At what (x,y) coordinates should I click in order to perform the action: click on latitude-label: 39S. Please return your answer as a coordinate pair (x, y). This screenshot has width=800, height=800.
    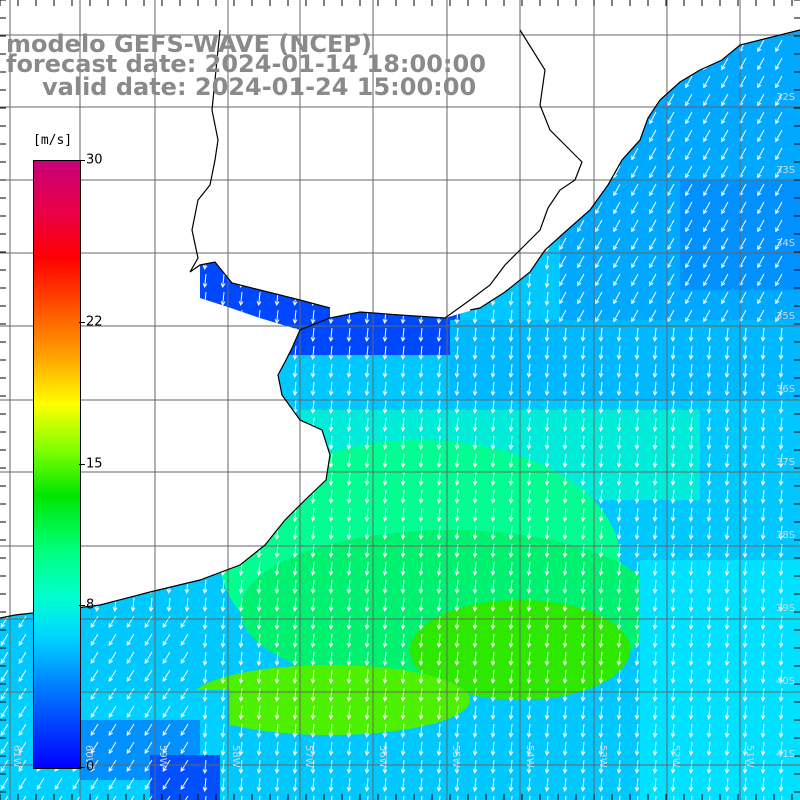
    Looking at the image, I should click on (785, 608).